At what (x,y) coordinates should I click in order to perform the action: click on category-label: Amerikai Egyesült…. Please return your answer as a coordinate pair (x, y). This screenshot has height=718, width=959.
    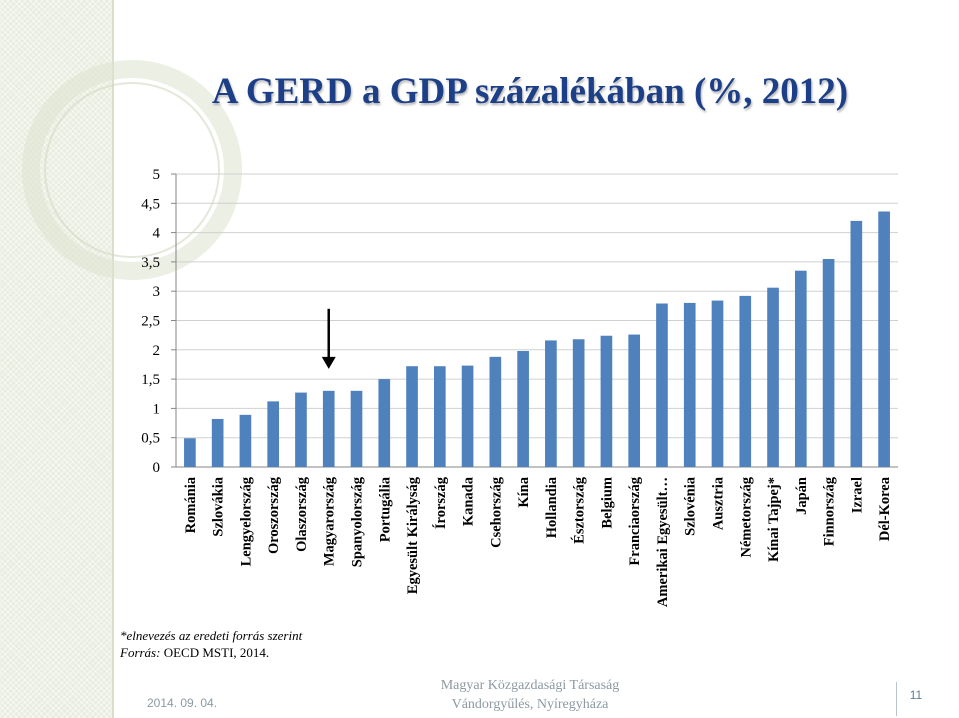
    Looking at the image, I should click on (663, 542).